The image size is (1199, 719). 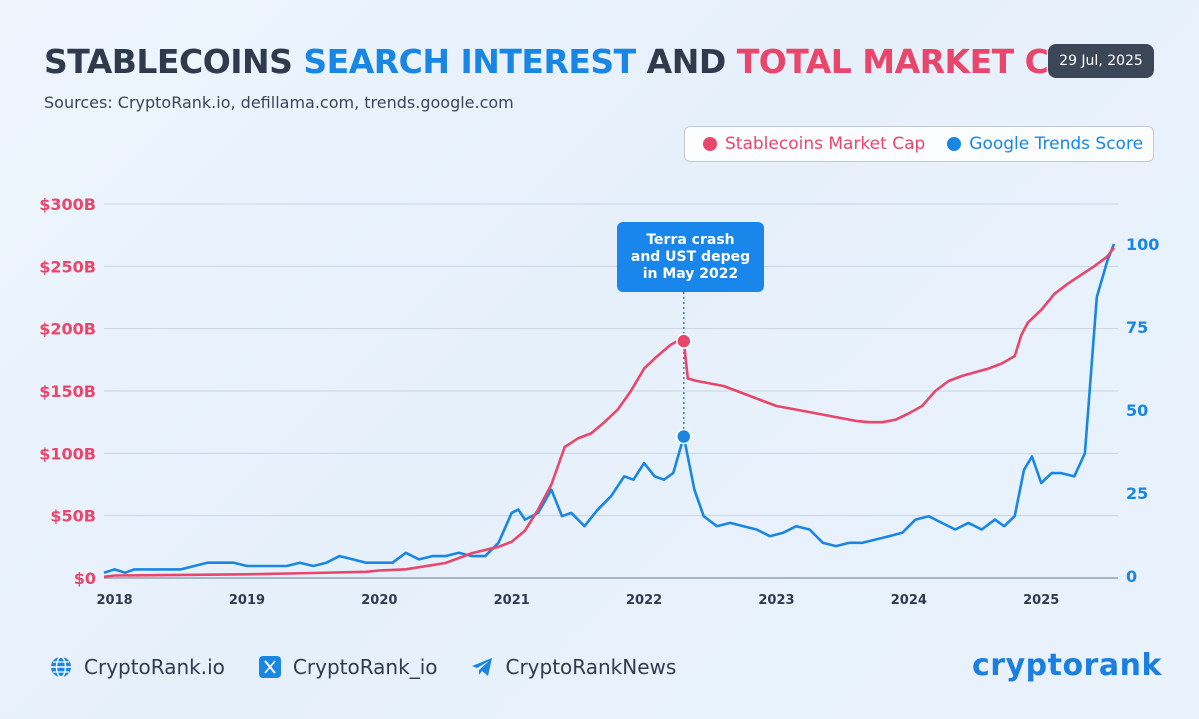 I want to click on footer-x-label: CryptoRank_io, so click(x=365, y=667).